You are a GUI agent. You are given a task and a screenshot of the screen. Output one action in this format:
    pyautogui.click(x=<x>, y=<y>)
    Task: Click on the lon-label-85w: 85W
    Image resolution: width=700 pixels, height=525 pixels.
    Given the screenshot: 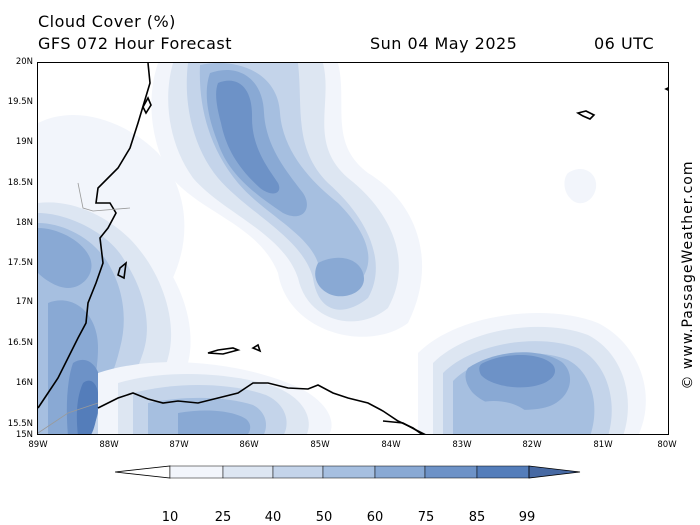 What is the action you would take?
    pyautogui.click(x=320, y=445)
    